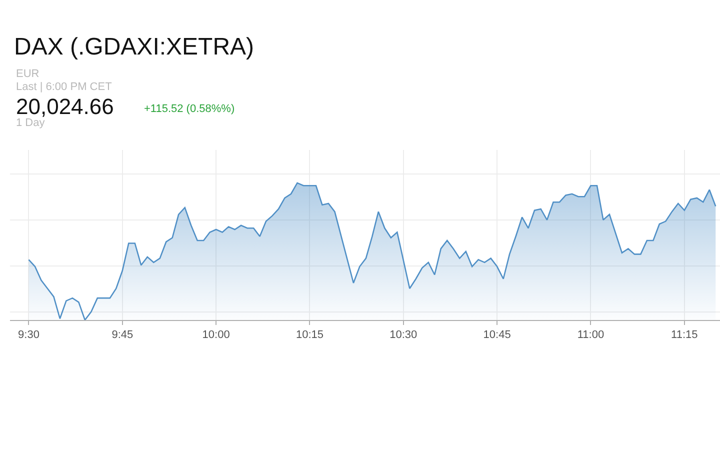  Describe the element at coordinates (29, 335) in the screenshot. I see `x-tick-label: 9:30` at that location.